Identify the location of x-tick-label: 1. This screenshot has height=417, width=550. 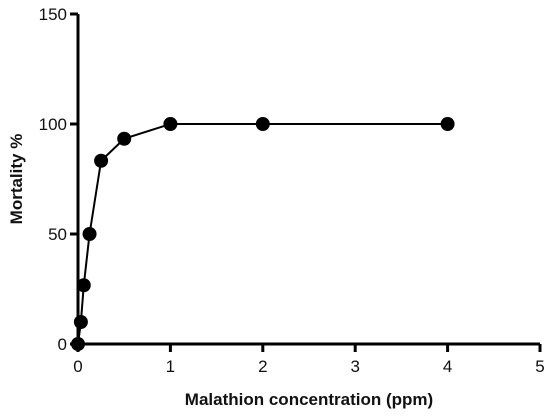
(170, 366).